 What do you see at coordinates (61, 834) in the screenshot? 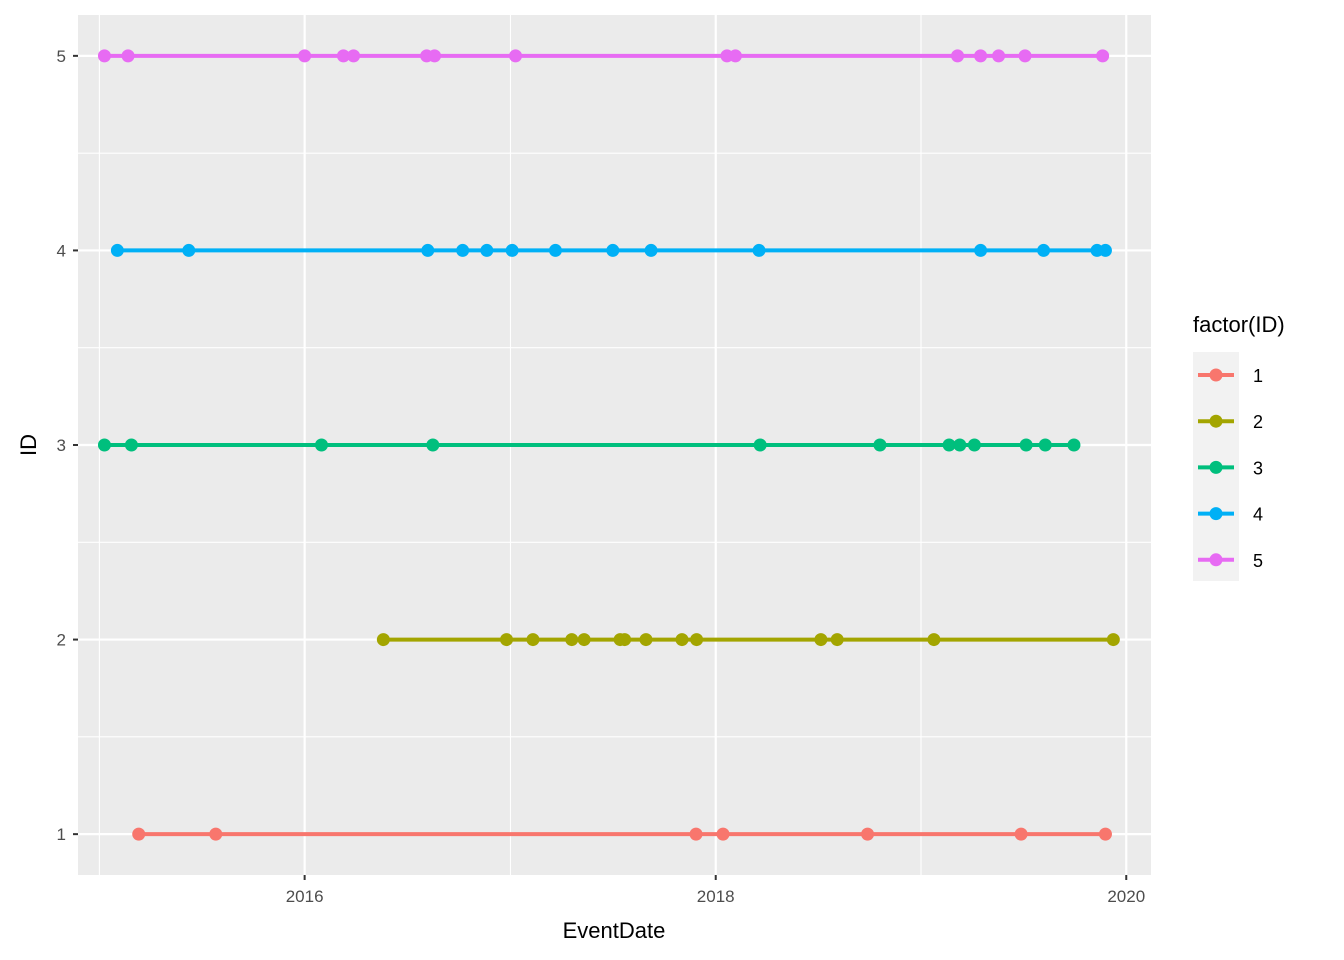
I see `y-tick-label: 1` at bounding box center [61, 834].